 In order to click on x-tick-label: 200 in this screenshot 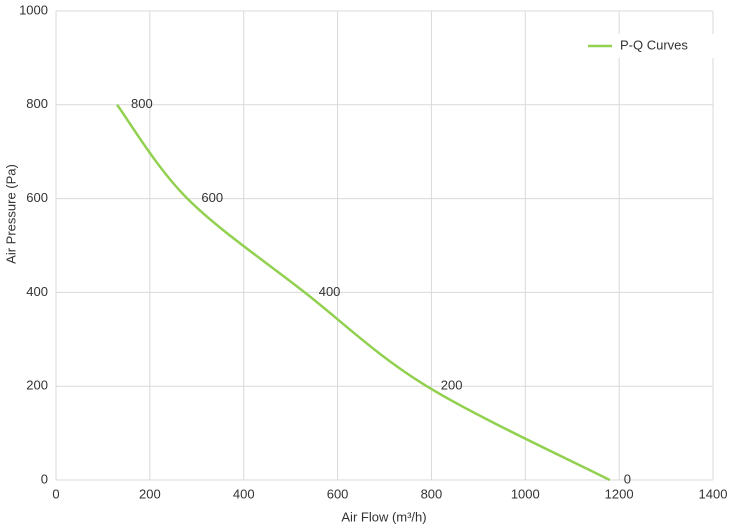, I will do `click(150, 493)`.